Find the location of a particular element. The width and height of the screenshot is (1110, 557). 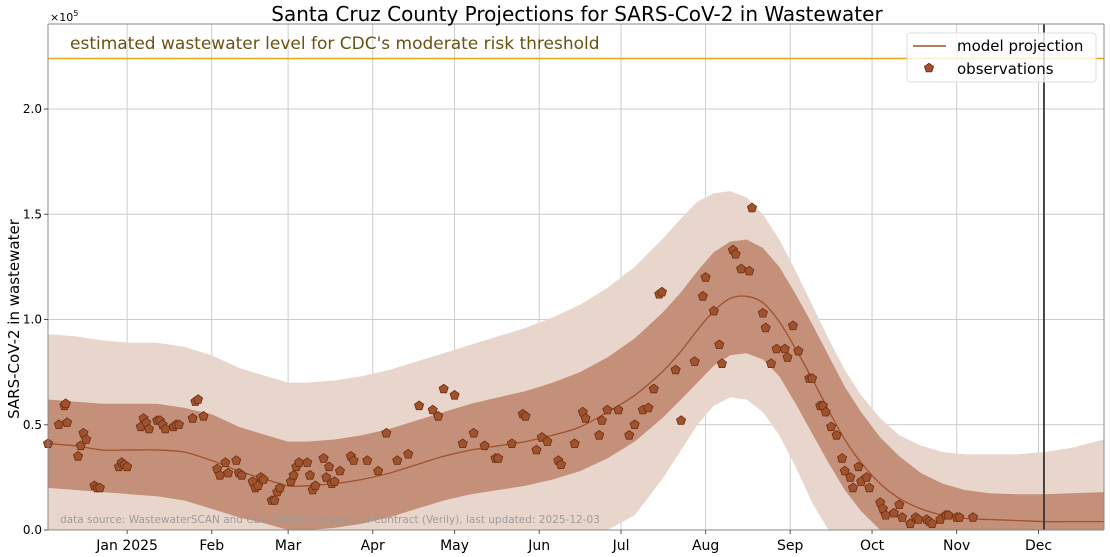

y-scale-base: ×10 is located at coordinates (61, 17).